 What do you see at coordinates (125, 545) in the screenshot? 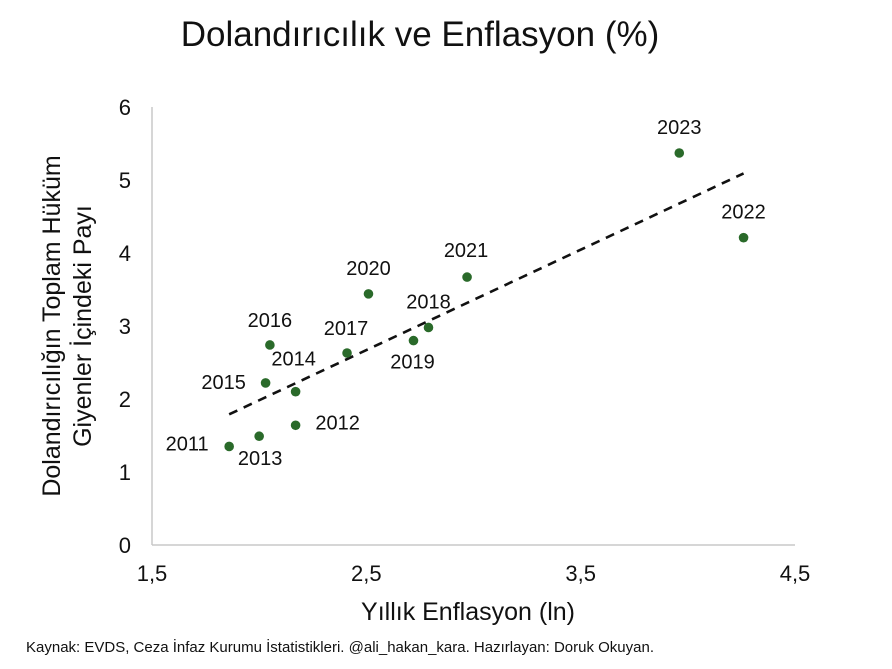
I see `y-tick-label: 0` at bounding box center [125, 545].